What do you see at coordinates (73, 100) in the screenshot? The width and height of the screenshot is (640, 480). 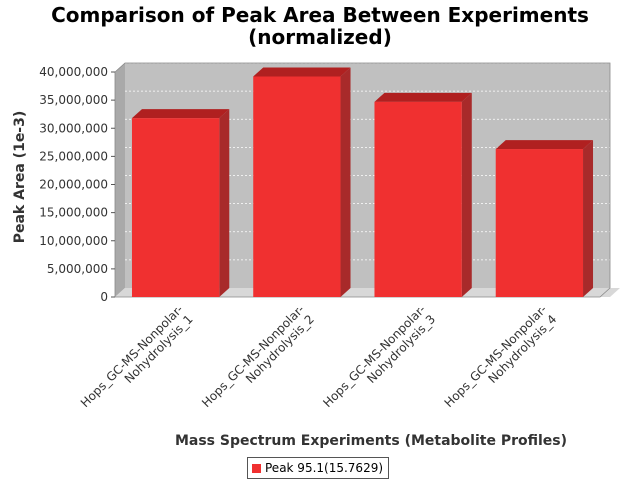 I see `y-tick-label-7: 35,000,000` at bounding box center [73, 100].